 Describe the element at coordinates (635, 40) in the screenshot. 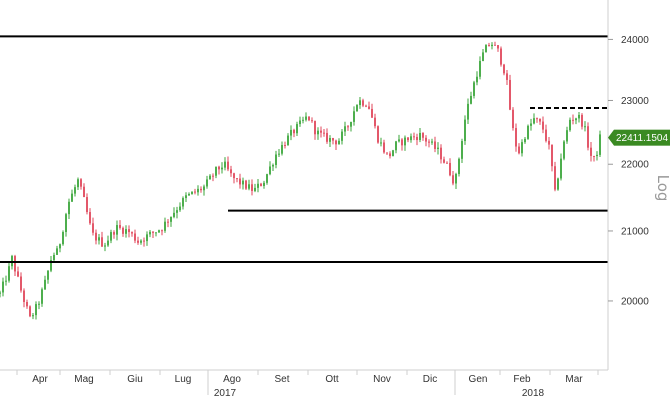

I see `y-tick-label: 24000` at that location.